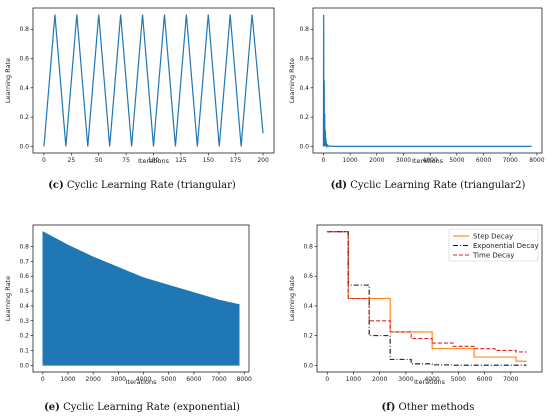  What do you see at coordinates (24, 350) in the screenshot?
I see `y-tick-label: 0.1` at bounding box center [24, 350].